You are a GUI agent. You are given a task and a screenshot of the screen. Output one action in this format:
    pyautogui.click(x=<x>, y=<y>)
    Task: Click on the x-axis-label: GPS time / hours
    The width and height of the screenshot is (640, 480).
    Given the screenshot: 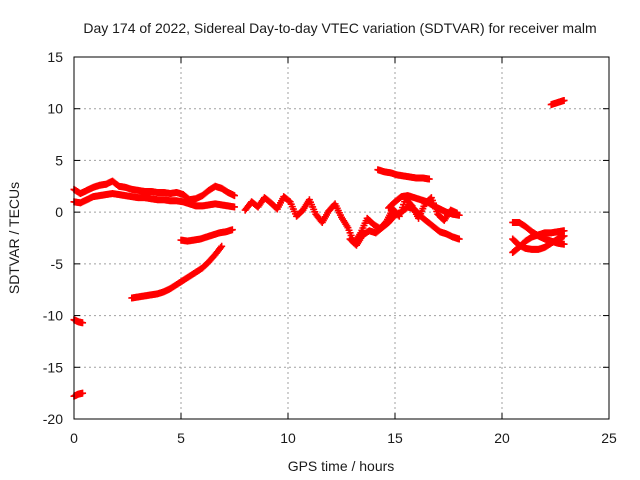 What is the action you would take?
    pyautogui.click(x=341, y=466)
    